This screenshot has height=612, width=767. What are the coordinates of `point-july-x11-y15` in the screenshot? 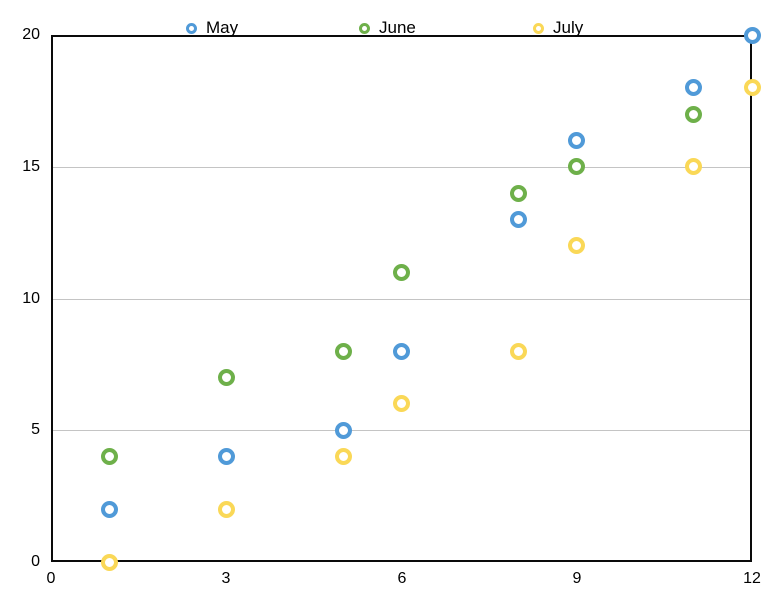 It's located at (694, 167).